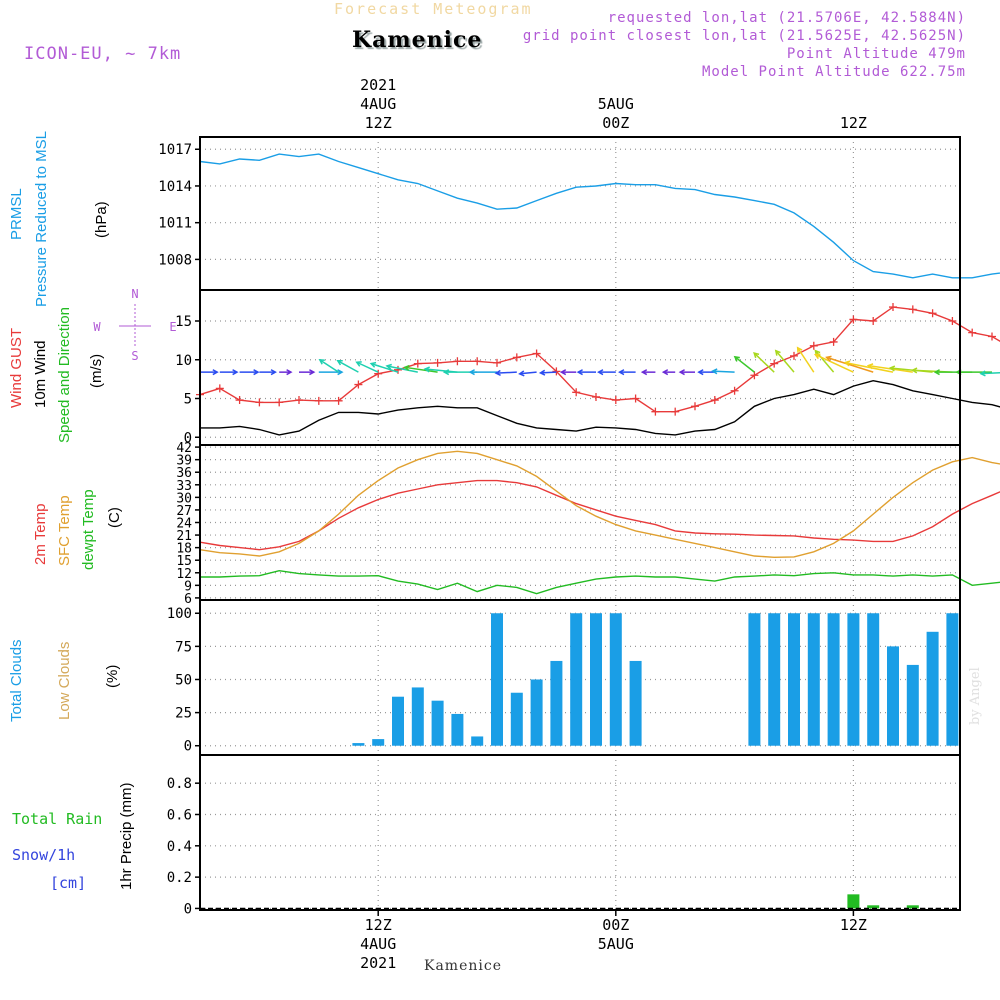  I want to click on series-line-pressure, so click(599, 216).